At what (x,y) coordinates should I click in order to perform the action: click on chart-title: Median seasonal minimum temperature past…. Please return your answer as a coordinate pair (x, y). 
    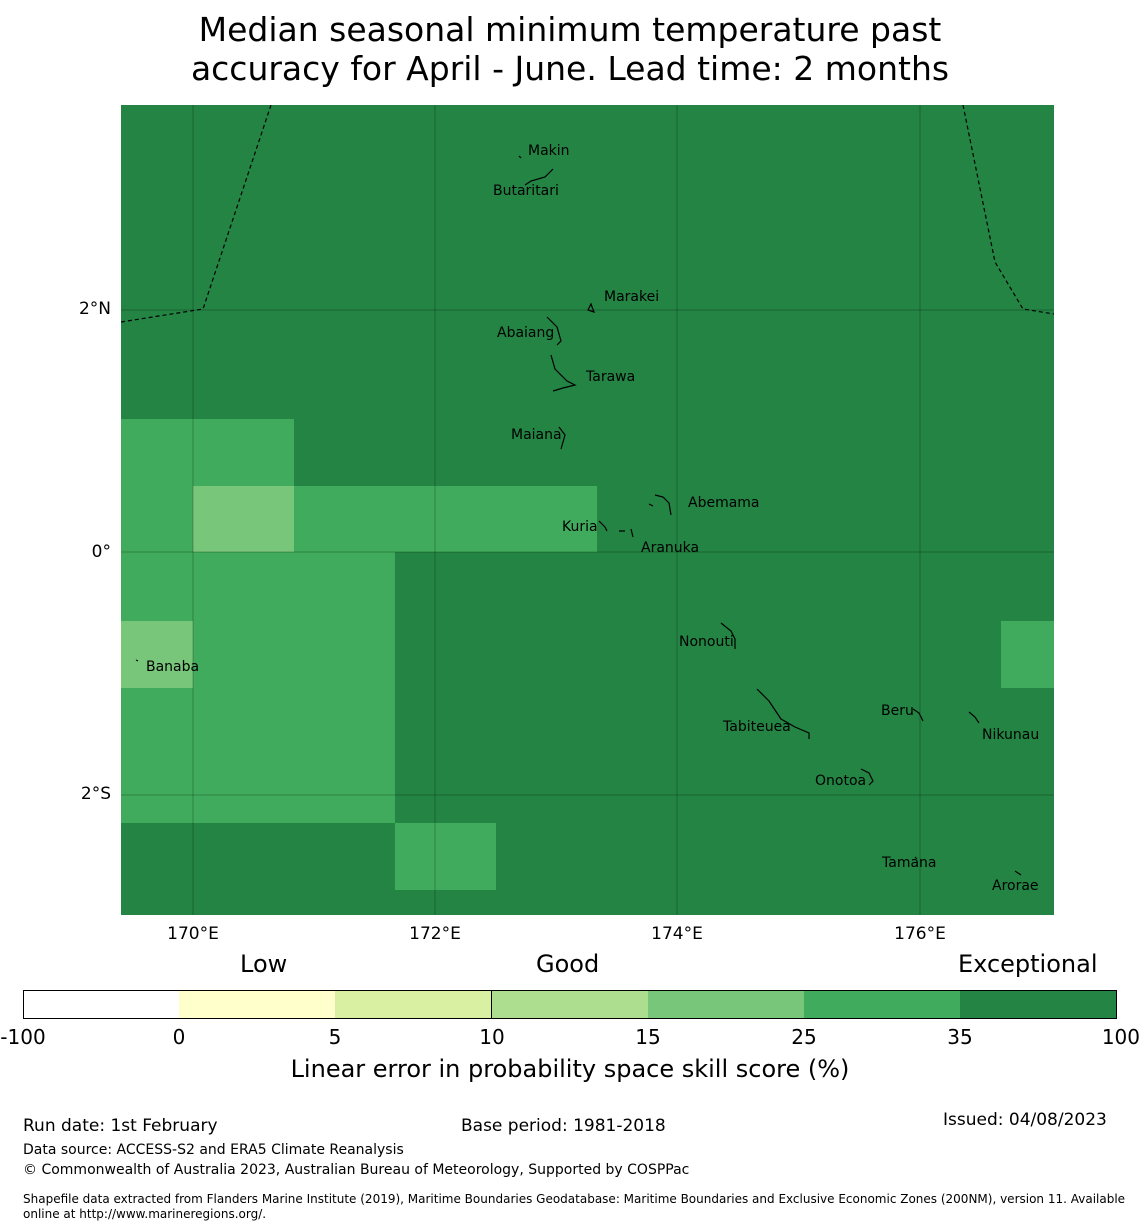
    Looking at the image, I should click on (570, 49).